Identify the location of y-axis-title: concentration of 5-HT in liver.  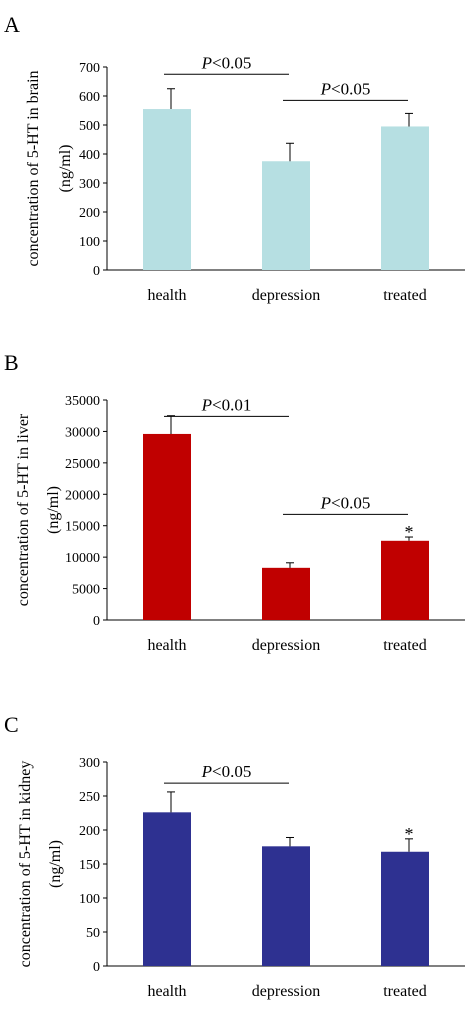
(23, 509).